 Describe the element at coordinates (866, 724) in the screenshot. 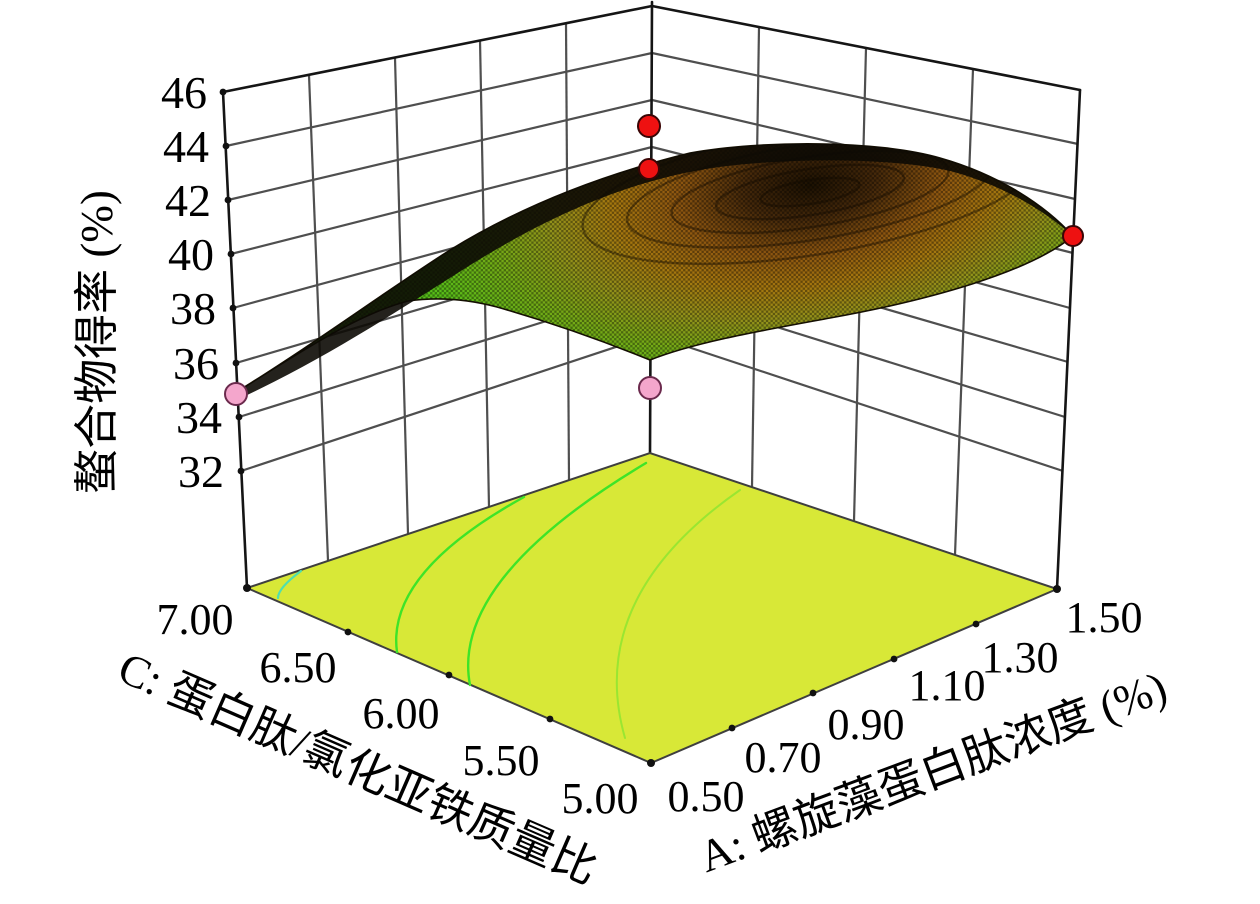

I see `a-tick-label: 0.90` at that location.